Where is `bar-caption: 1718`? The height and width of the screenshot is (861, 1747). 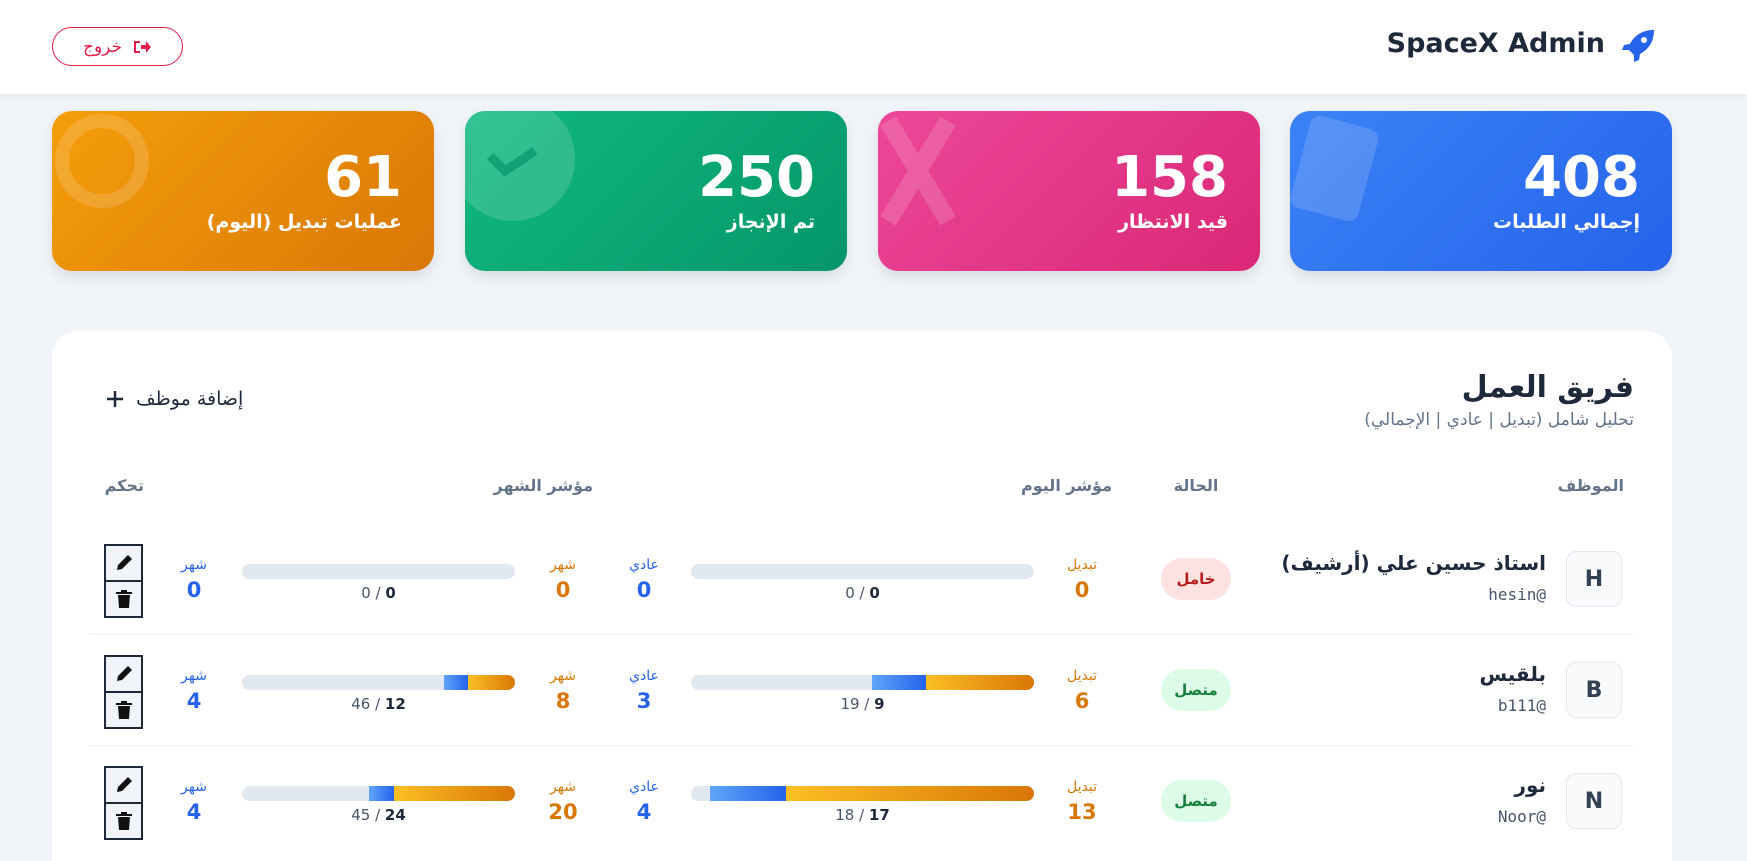
bar-caption: 1718 is located at coordinates (862, 815).